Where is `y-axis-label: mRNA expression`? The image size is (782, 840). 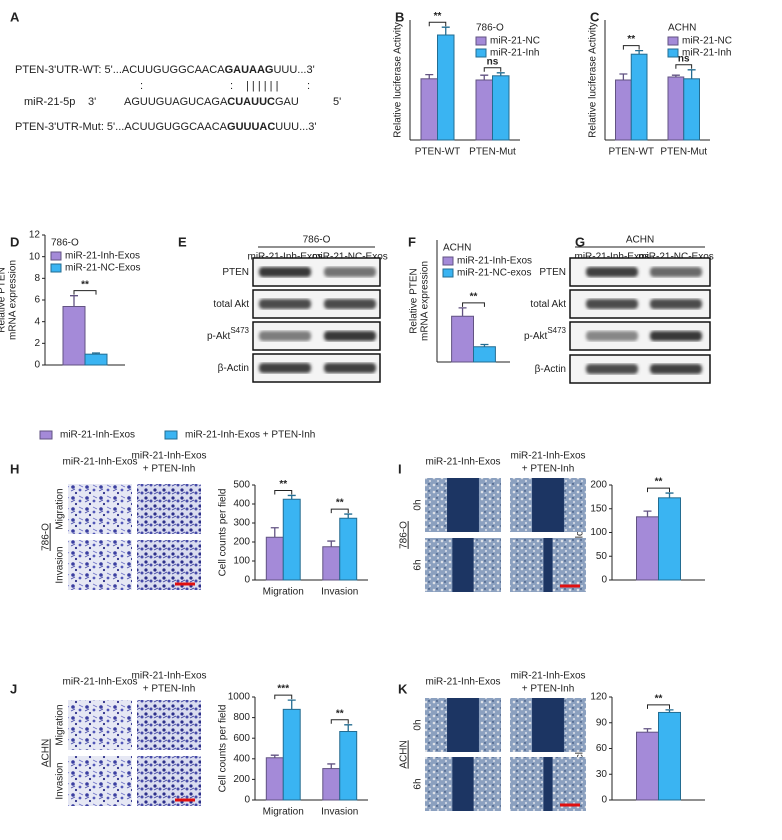
y-axis-label: mRNA expression is located at coordinates (13, 300).